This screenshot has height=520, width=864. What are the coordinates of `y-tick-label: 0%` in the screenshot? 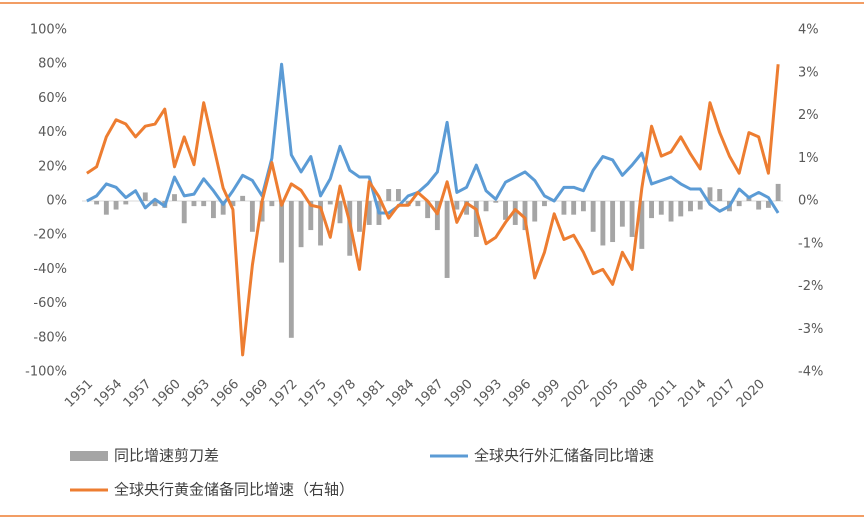 It's located at (56, 201).